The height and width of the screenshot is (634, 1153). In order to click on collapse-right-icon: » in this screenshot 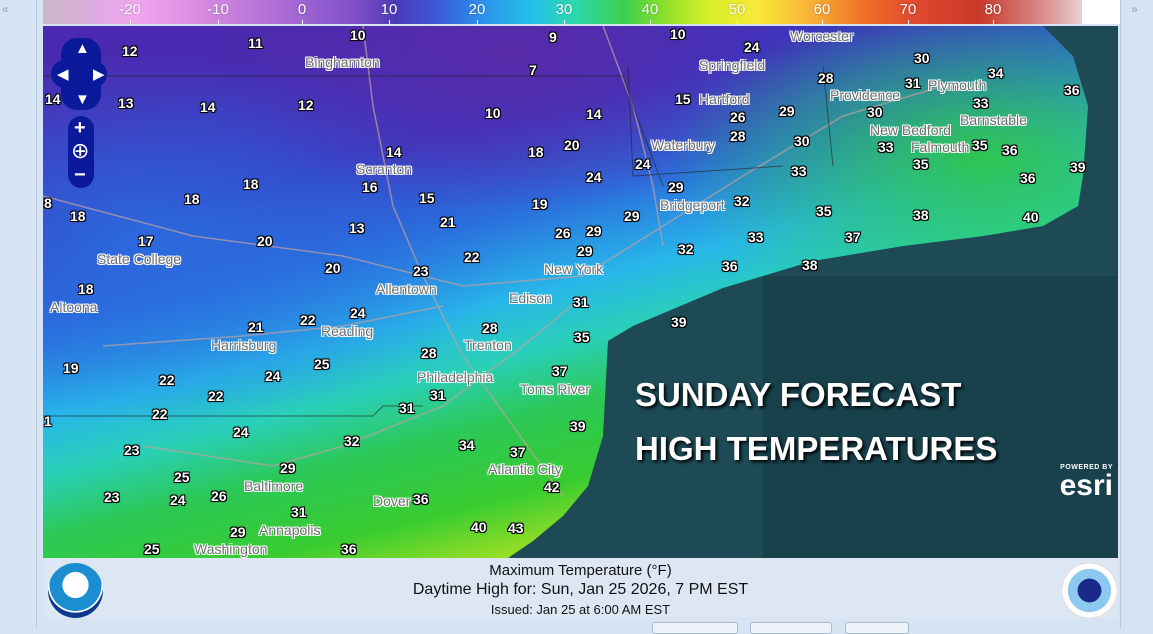, I will do `click(1134, 9)`.